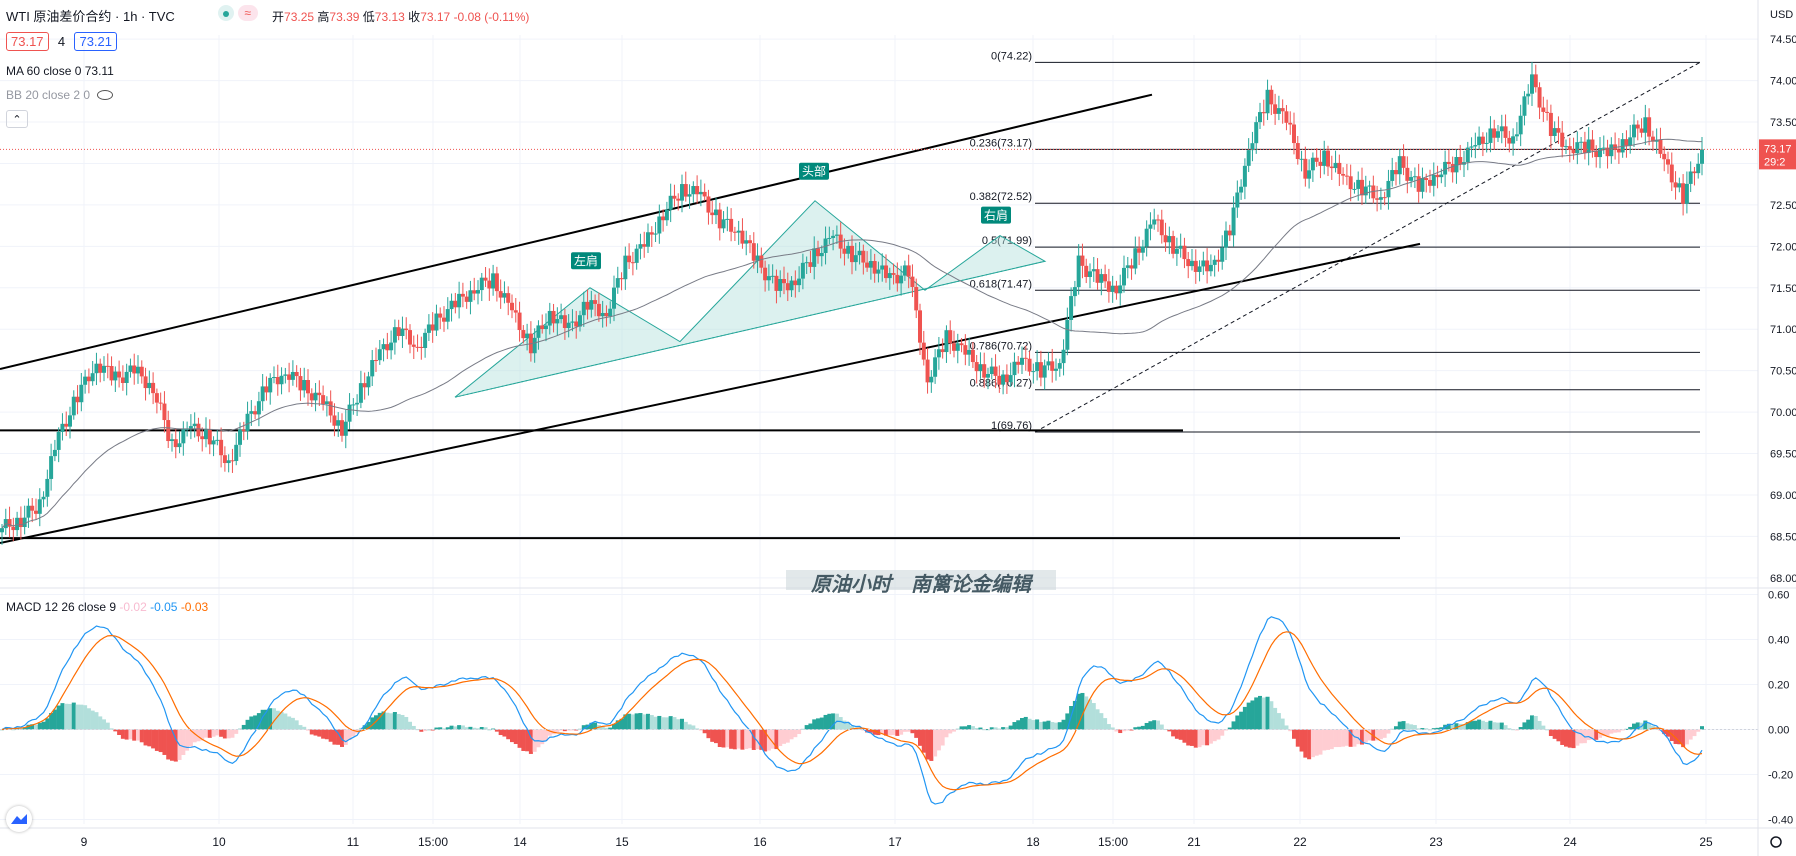 This screenshot has height=856, width=1796. What do you see at coordinates (62, 41) in the screenshot?
I see `bid-ask: 73.17 4 73.21` at bounding box center [62, 41].